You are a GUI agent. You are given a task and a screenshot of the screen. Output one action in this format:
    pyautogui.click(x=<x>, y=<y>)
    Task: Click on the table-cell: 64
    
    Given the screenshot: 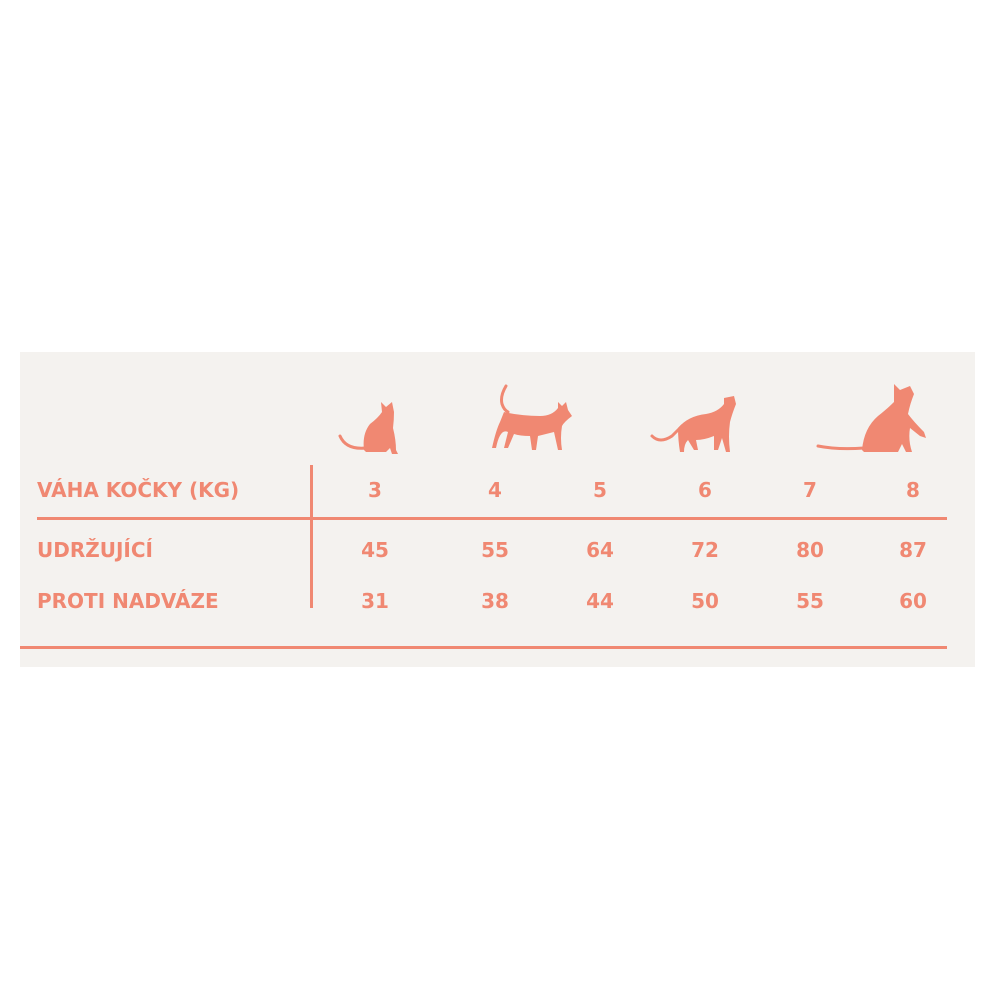 What is the action you would take?
    pyautogui.click(x=600, y=550)
    